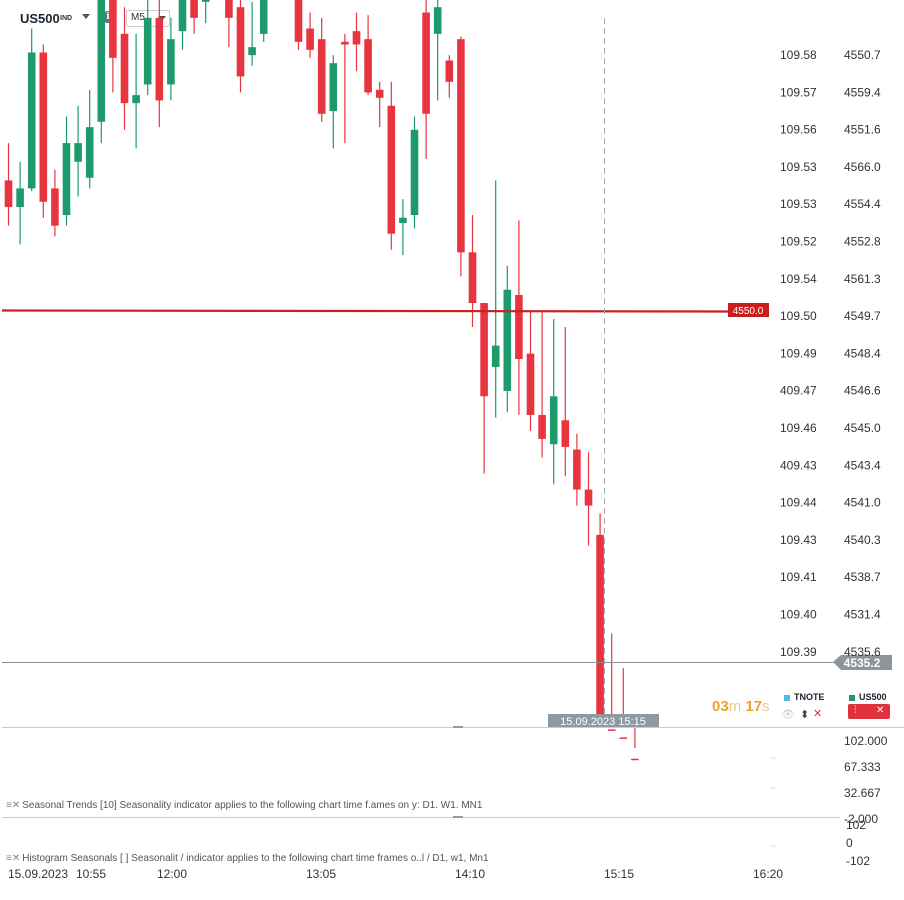 Image resolution: width=904 pixels, height=900 pixels. What do you see at coordinates (798, 316) in the screenshot?
I see `y-tick-label-left: 109.50` at bounding box center [798, 316].